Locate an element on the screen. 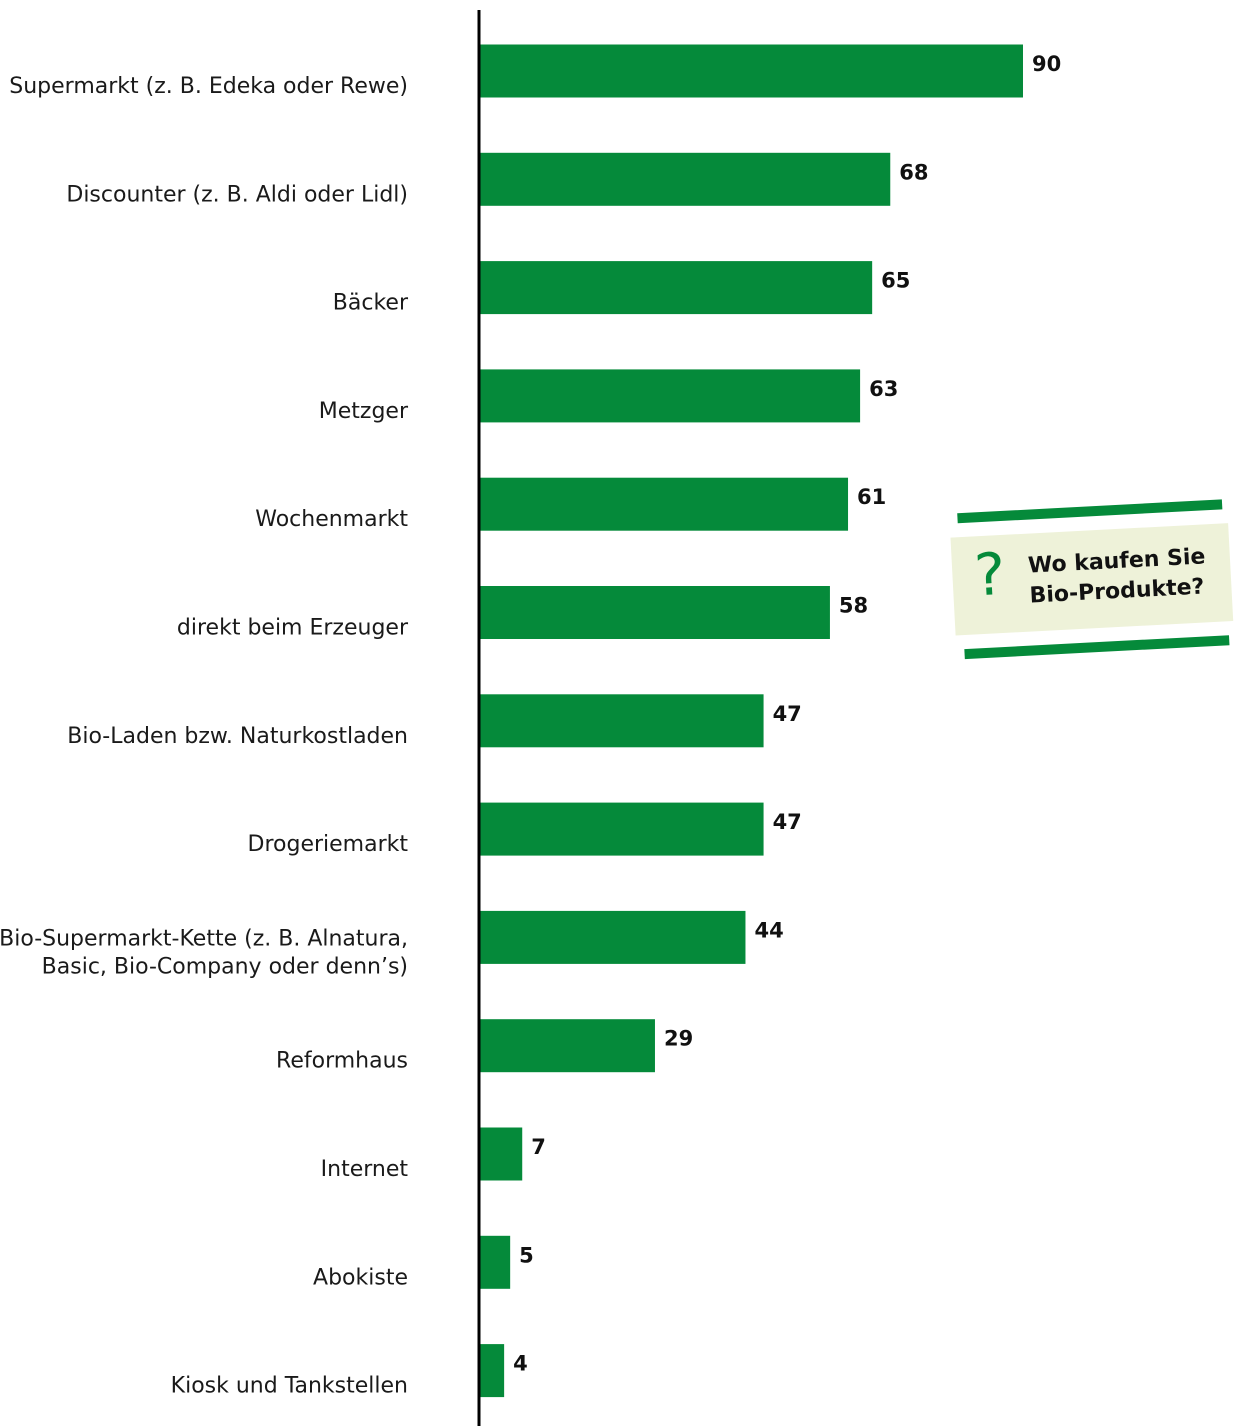  value-label: 61 is located at coordinates (871, 497).